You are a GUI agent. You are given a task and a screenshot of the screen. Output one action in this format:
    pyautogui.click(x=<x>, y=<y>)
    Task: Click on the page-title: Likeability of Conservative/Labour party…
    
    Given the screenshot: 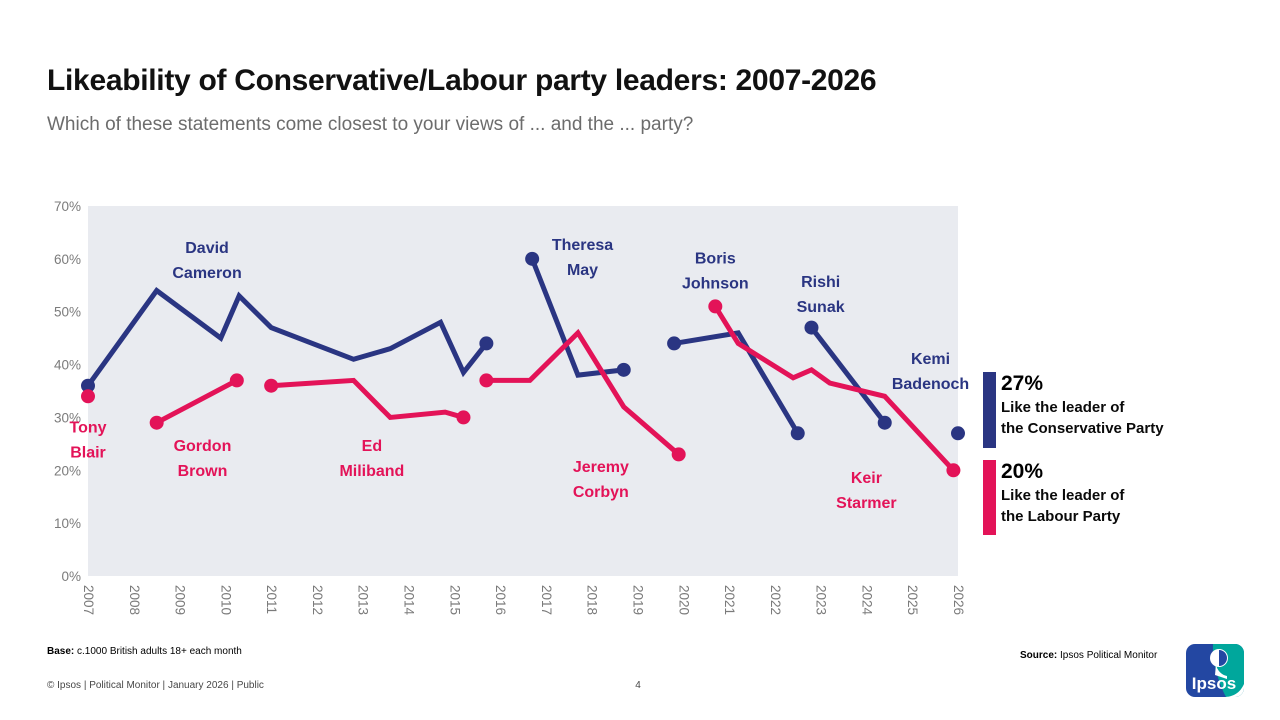 What is the action you would take?
    pyautogui.click(x=462, y=80)
    